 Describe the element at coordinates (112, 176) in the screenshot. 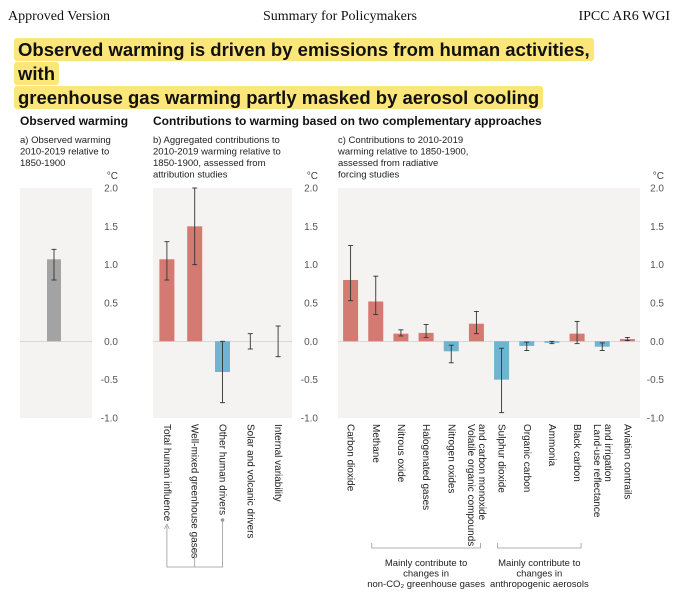

I see `panel-a-y-unit: °C` at that location.